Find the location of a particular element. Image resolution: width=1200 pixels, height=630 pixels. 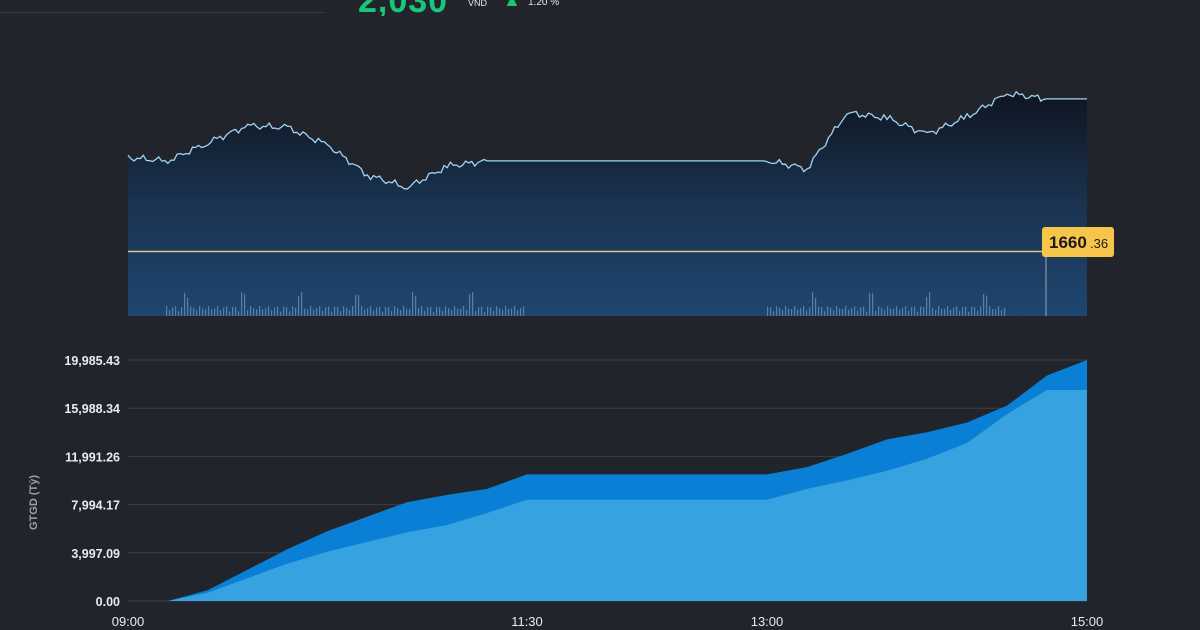

reference-badge: 1660 .36 is located at coordinates (1078, 242).